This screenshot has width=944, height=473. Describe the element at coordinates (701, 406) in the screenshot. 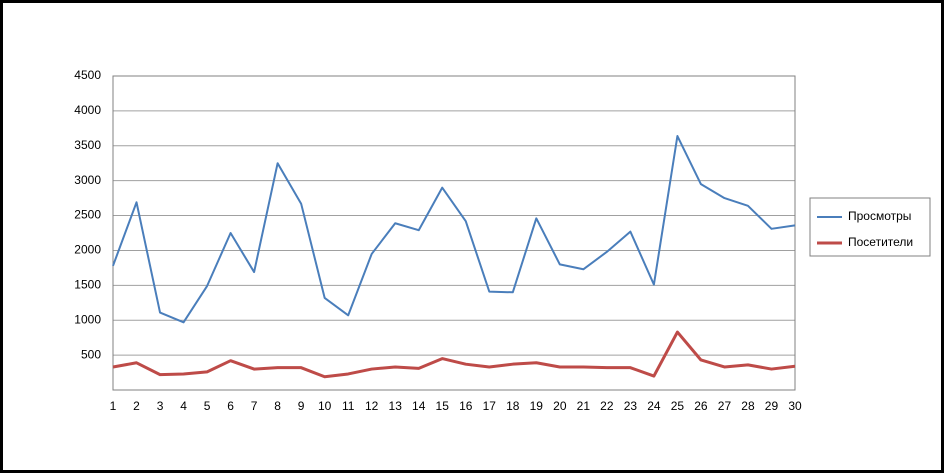

I see `x-tick-label: 26` at that location.